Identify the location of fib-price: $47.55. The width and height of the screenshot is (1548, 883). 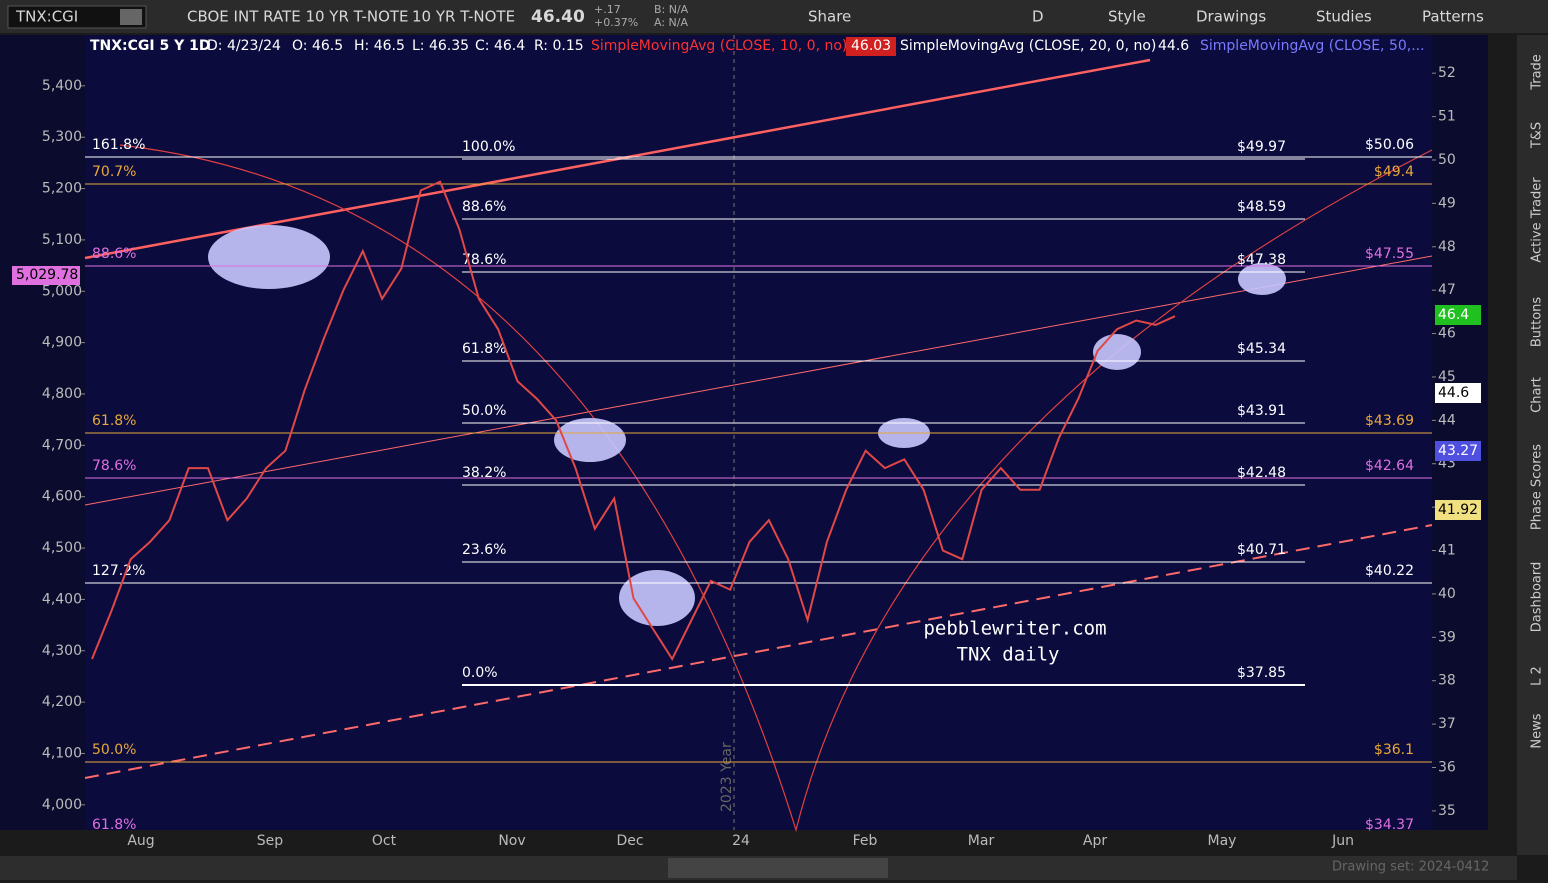
(1389, 254).